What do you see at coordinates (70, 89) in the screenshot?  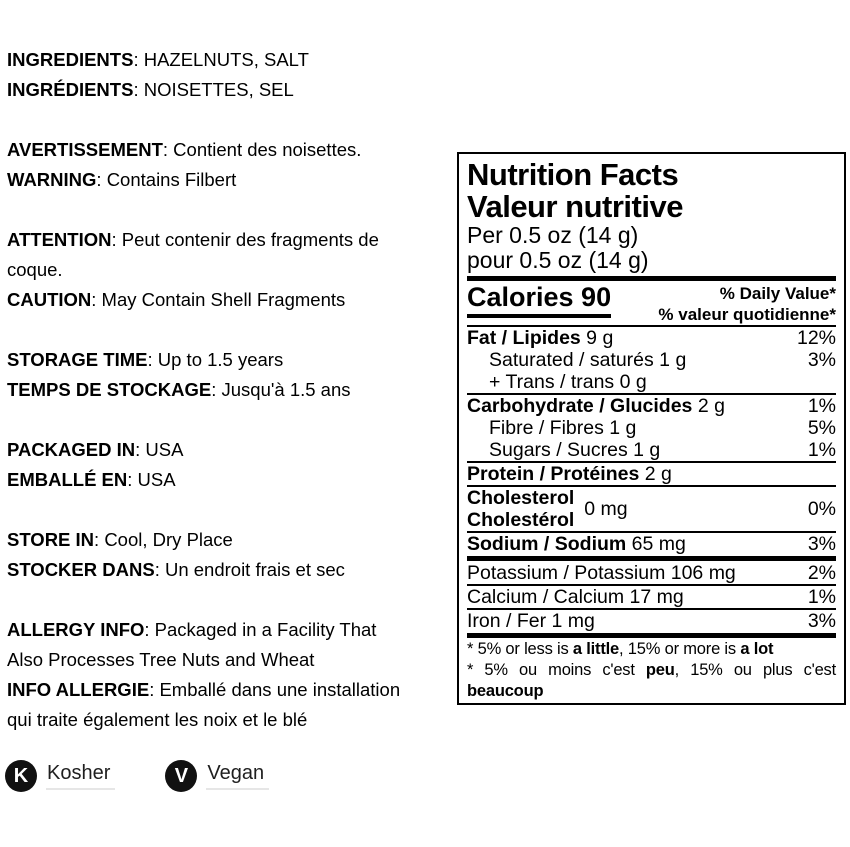 I see `field-label: INGRÉDIENTS` at bounding box center [70, 89].